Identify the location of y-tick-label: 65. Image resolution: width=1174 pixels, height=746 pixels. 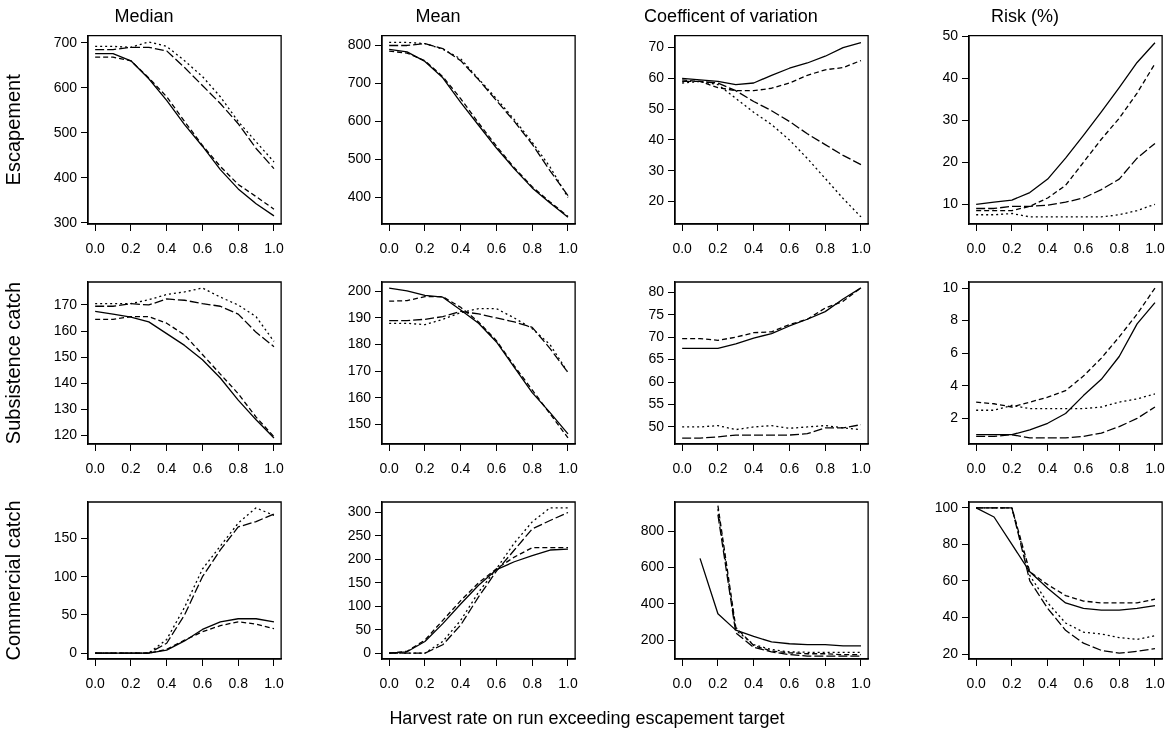
(656, 358).